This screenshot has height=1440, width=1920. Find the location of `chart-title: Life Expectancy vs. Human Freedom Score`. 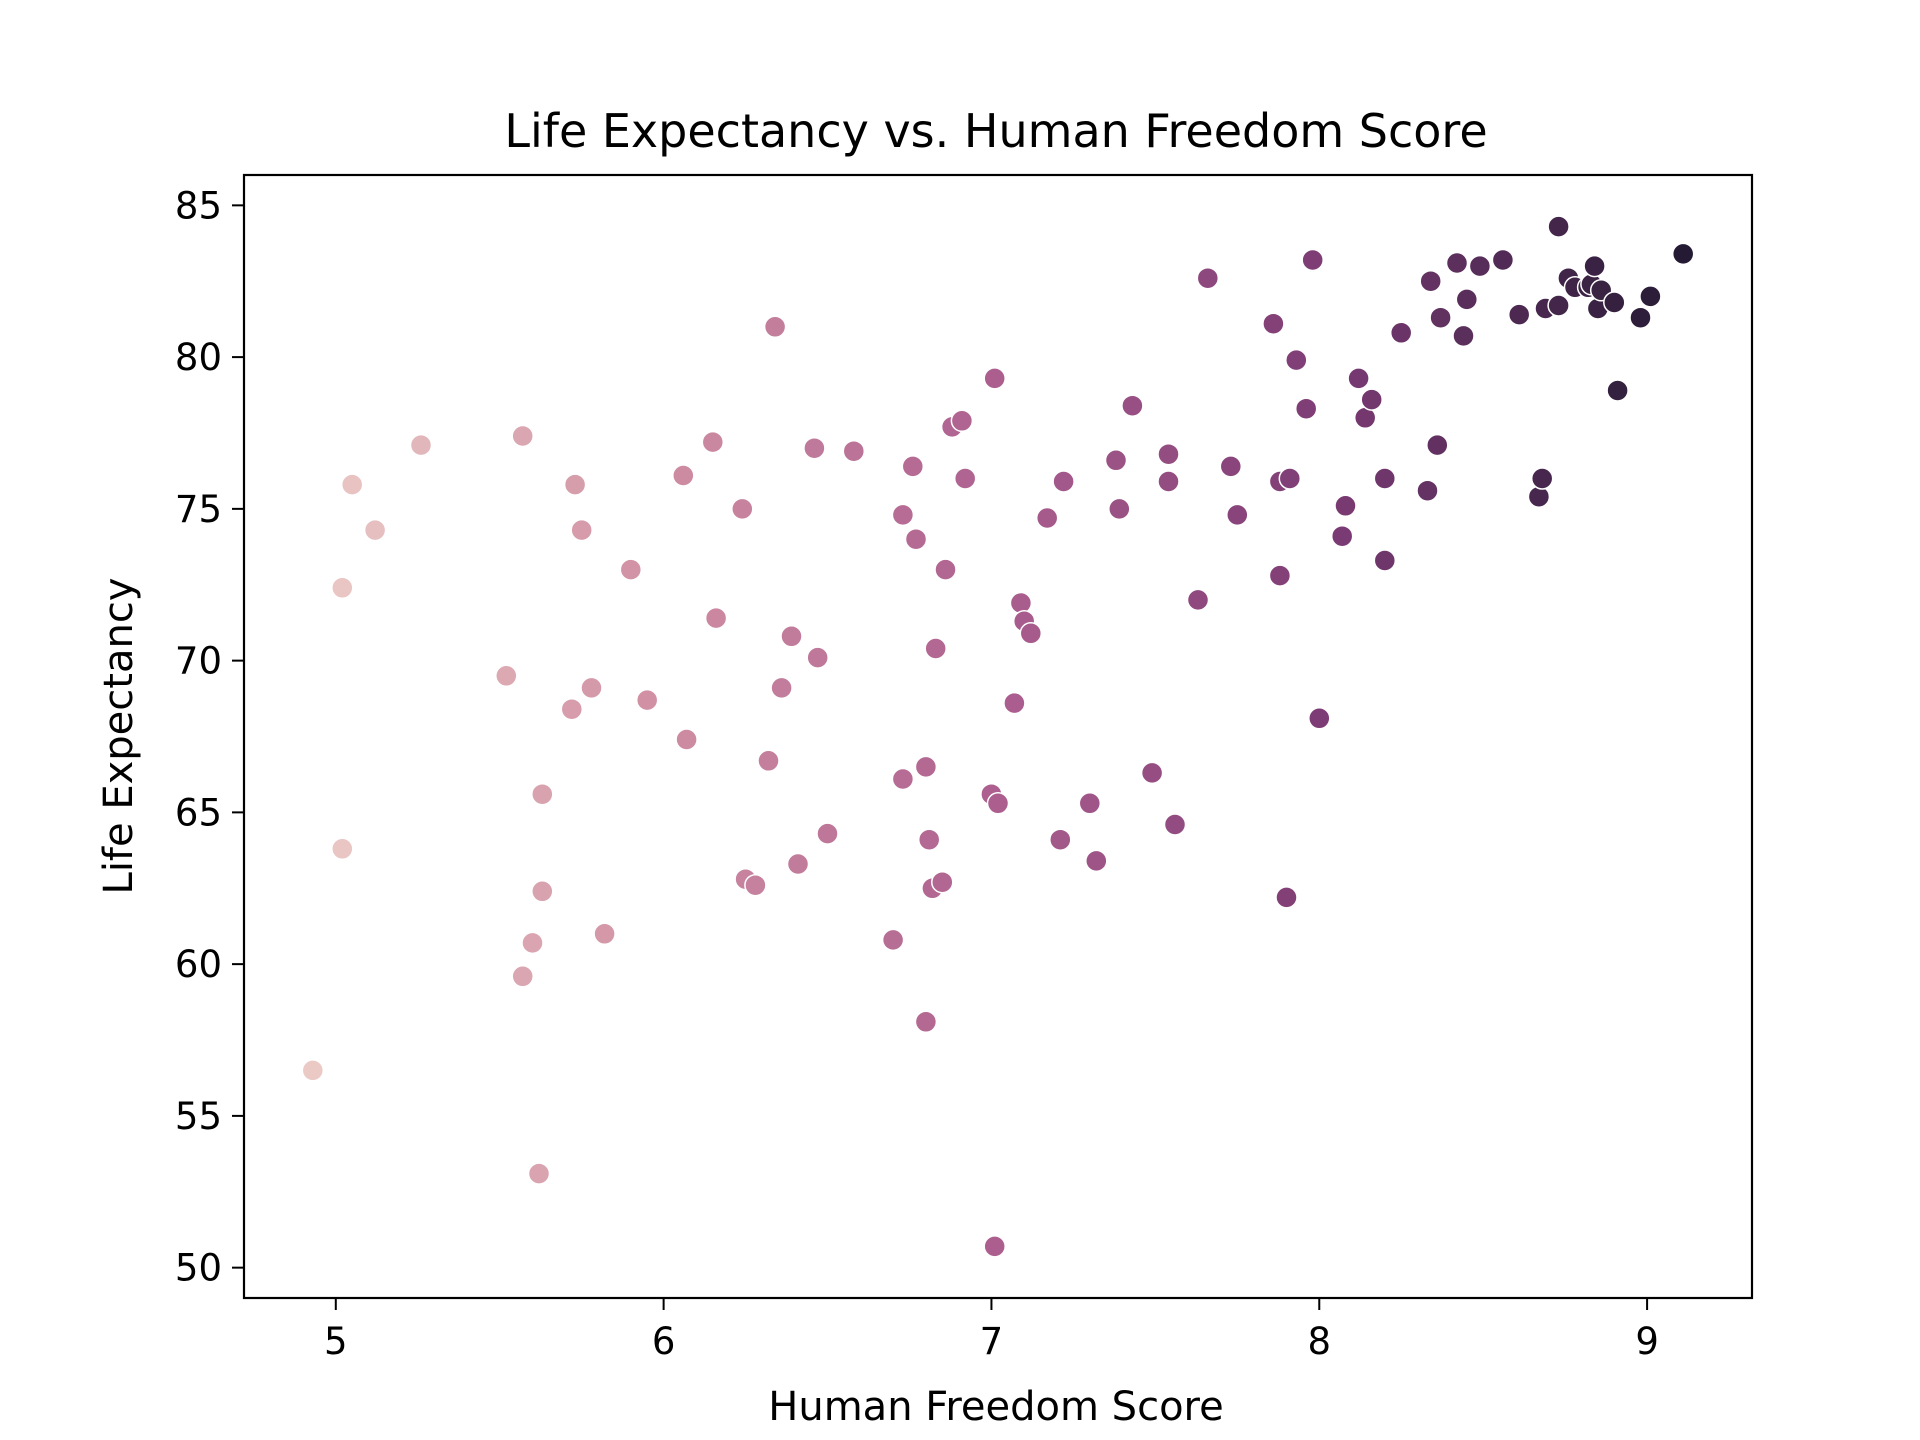

chart-title: Life Expectancy vs. Human Freedom Score is located at coordinates (995, 131).